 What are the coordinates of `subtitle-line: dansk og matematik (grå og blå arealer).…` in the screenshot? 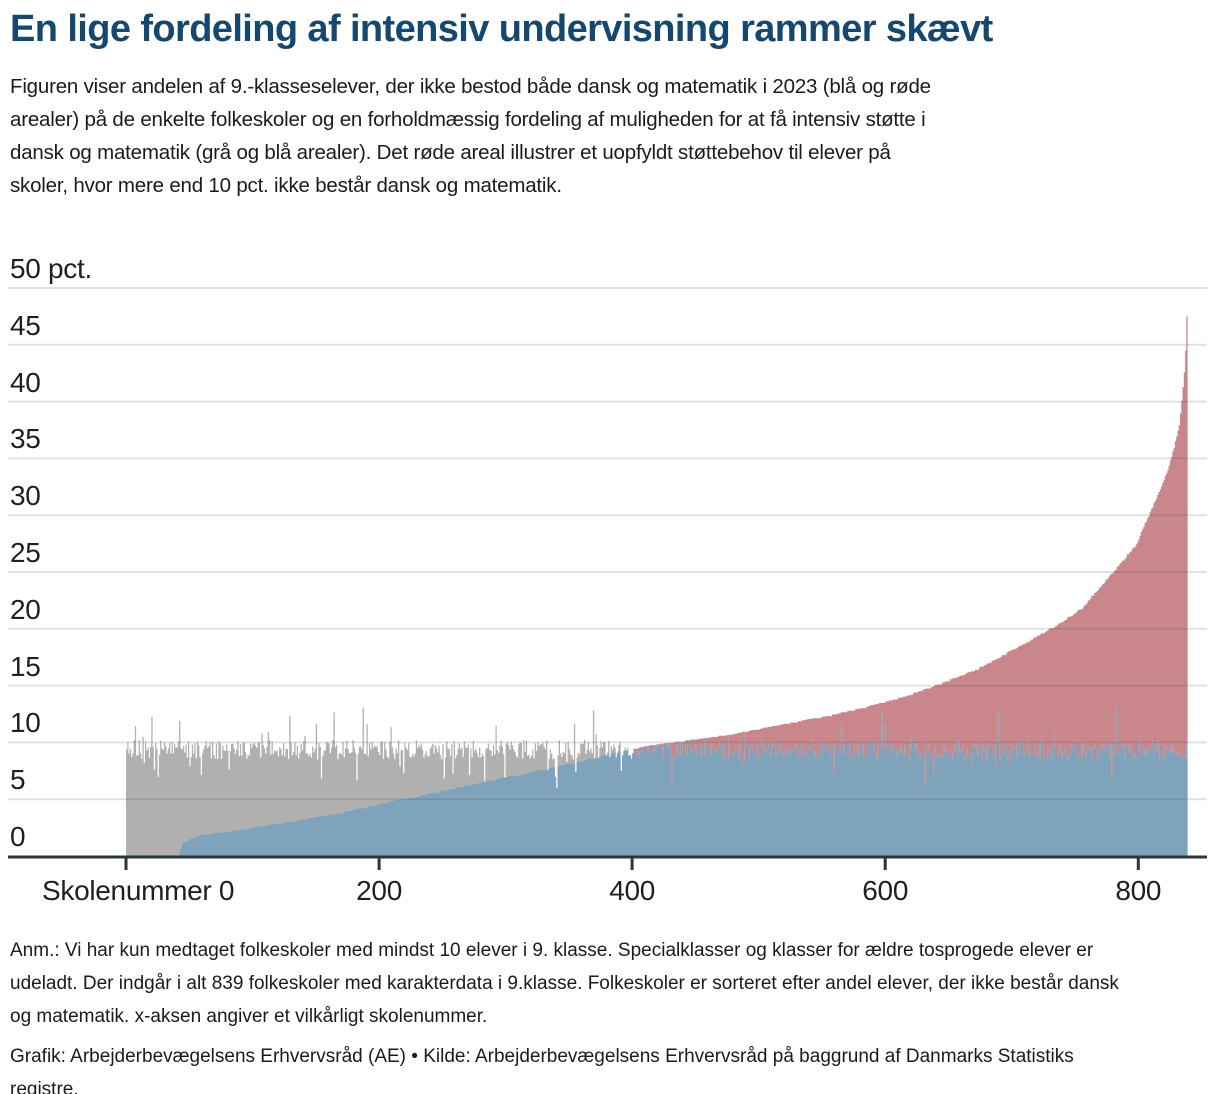 It's located at (450, 152).